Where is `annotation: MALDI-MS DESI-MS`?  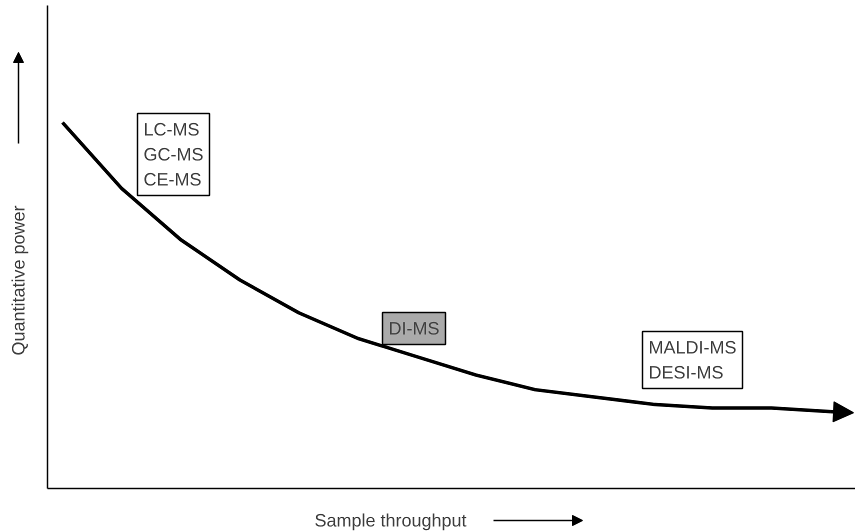
annotation: MALDI-MS DESI-MS is located at coordinates (692, 360).